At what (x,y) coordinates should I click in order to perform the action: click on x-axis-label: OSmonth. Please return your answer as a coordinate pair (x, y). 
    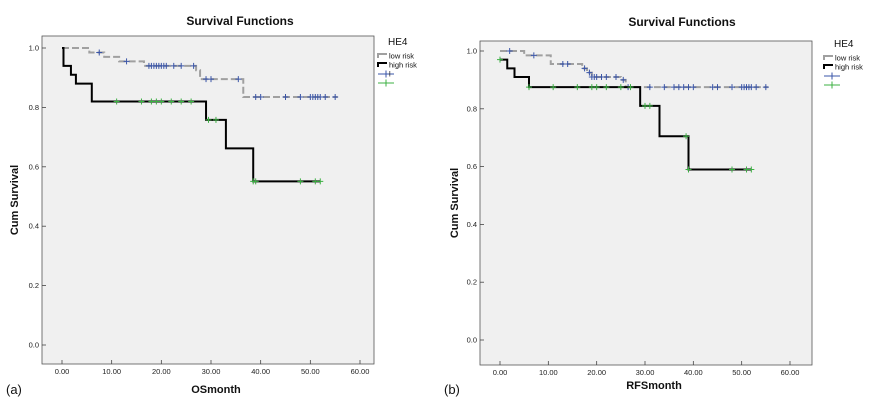
    Looking at the image, I should click on (216, 390).